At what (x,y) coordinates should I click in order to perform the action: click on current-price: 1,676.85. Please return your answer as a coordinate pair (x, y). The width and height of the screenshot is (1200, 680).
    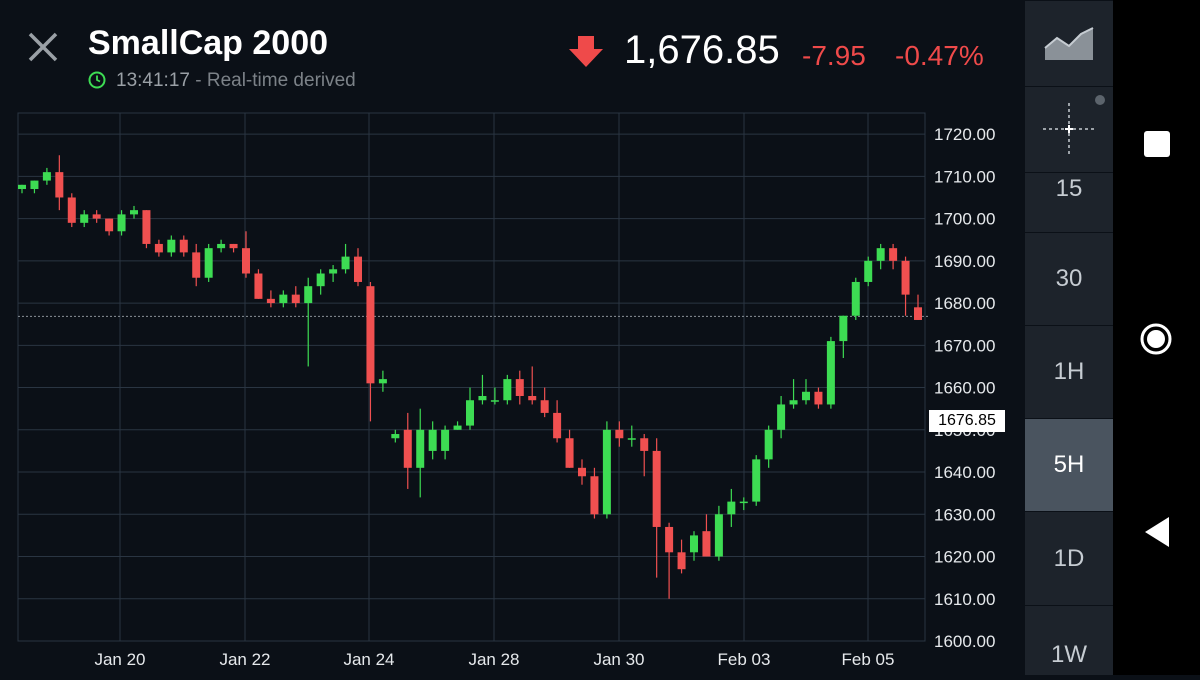
    Looking at the image, I should click on (702, 50).